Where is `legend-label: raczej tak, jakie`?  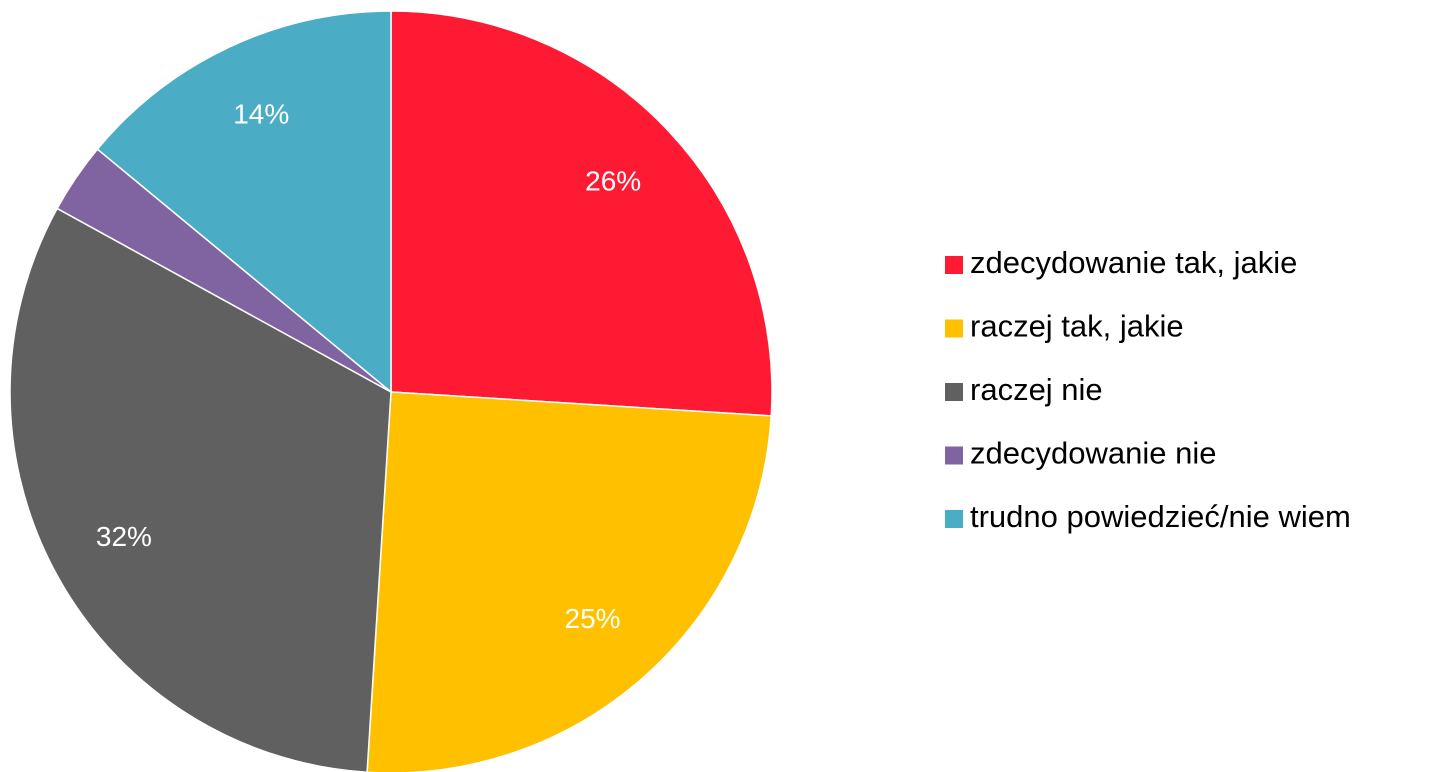 legend-label: raczej tak, jakie is located at coordinates (1077, 326).